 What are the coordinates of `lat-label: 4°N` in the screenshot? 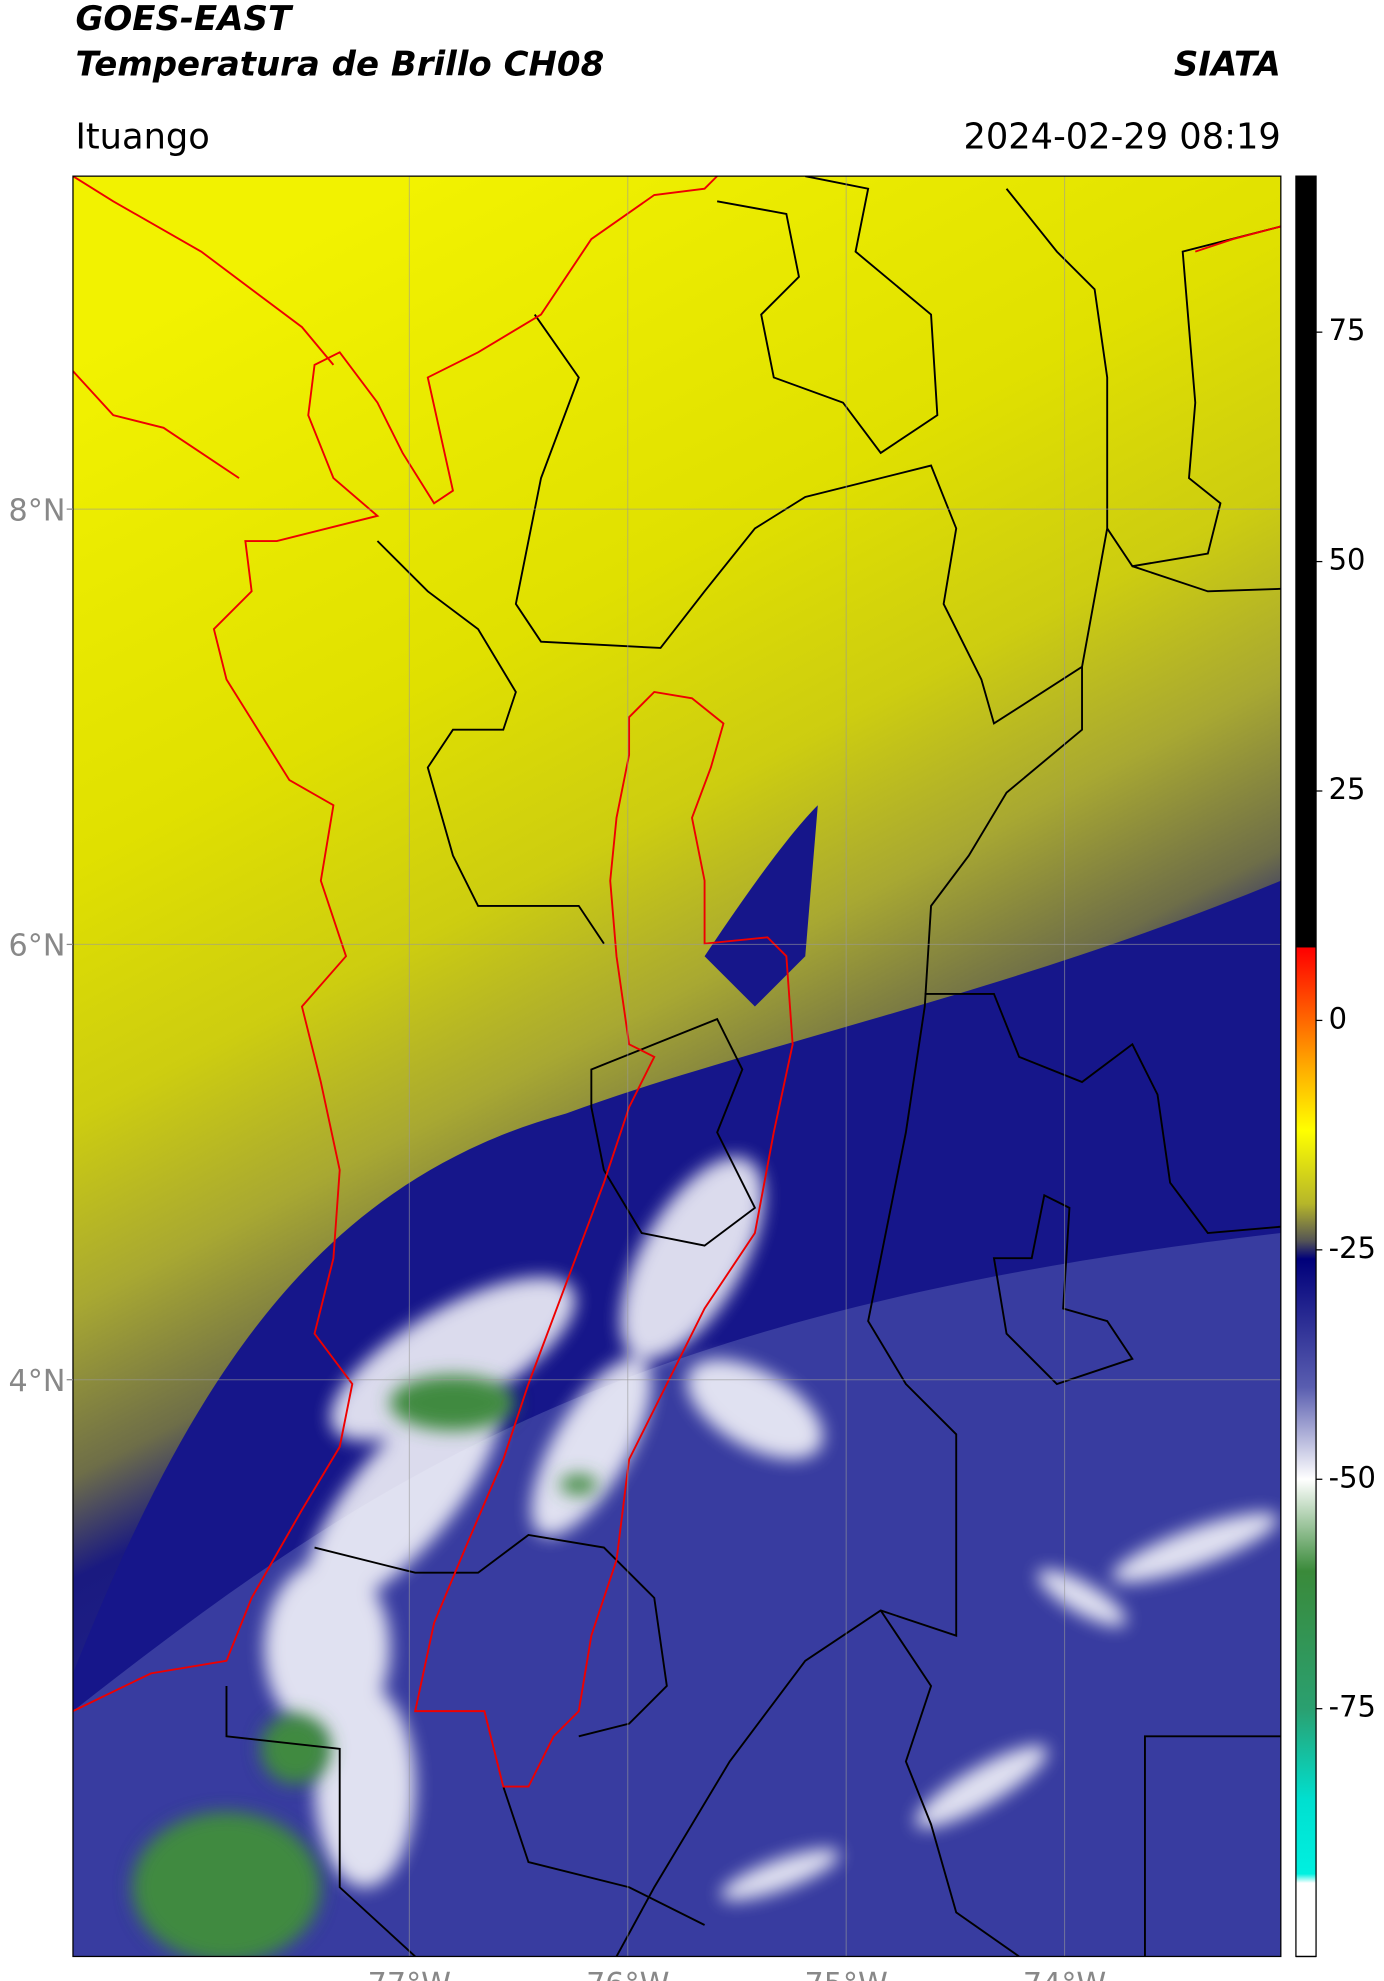 It's located at (37, 1381).